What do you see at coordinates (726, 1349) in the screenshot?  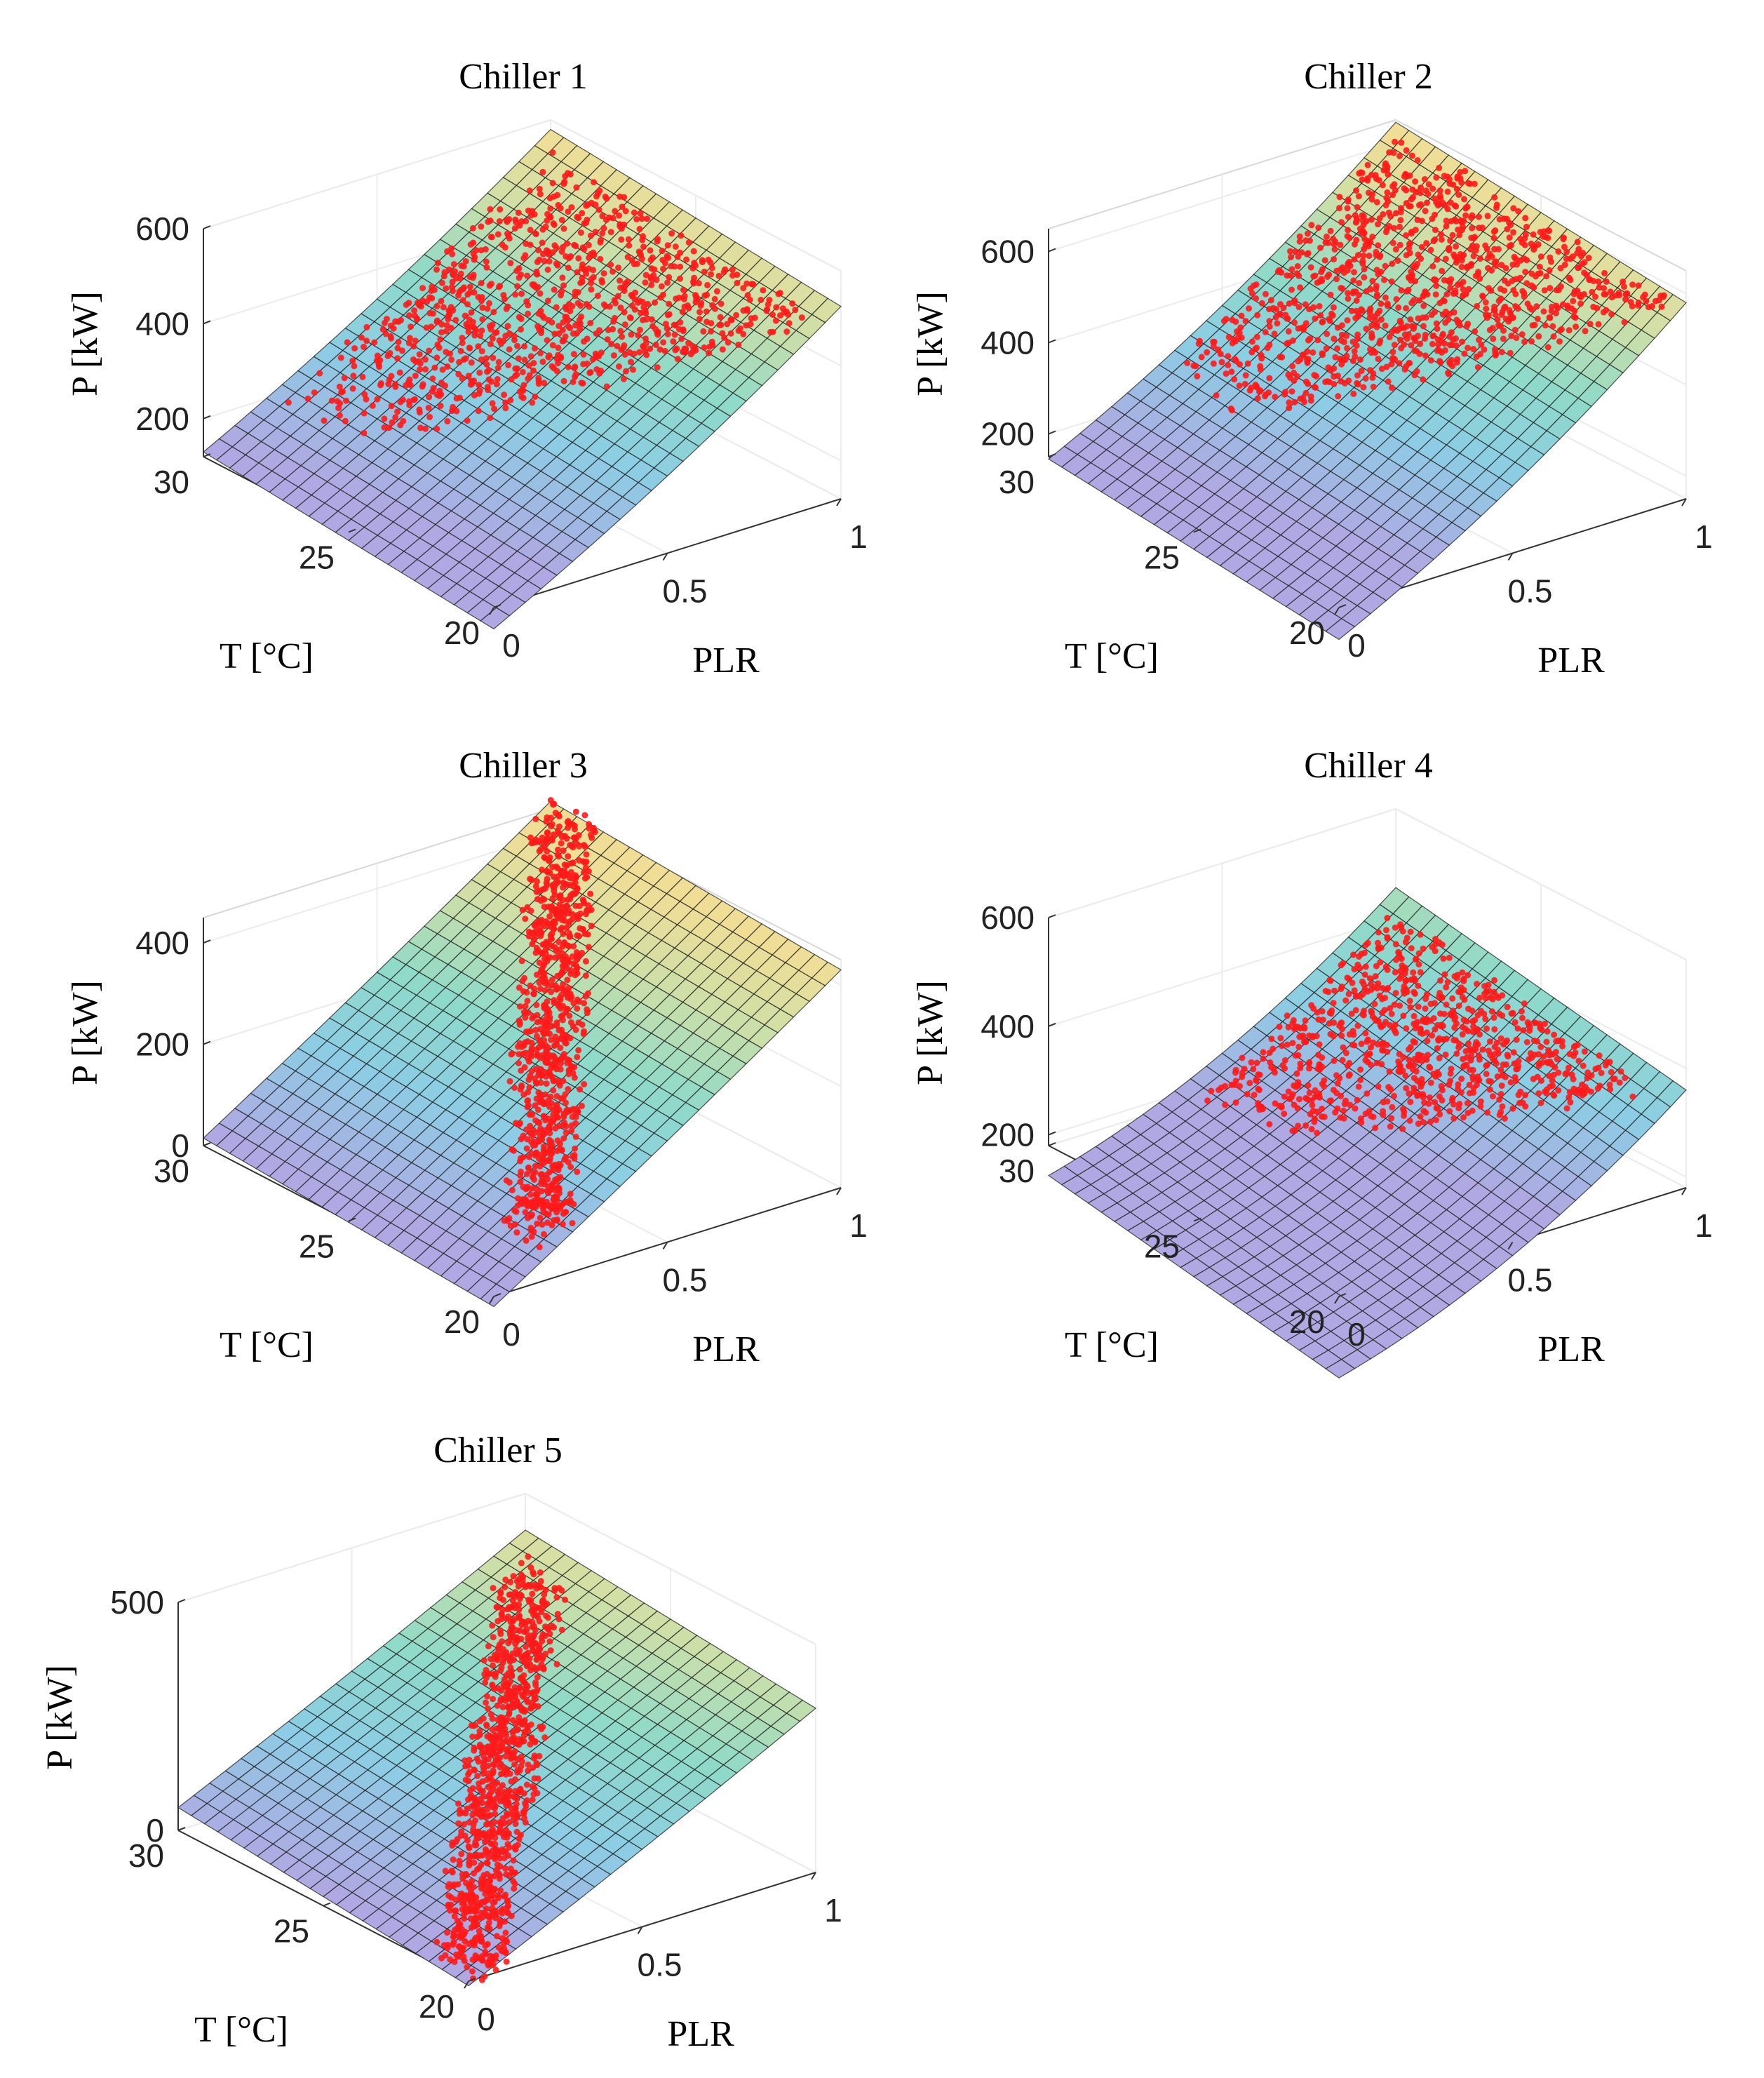 I see `chiller-3-x-label: PLR` at bounding box center [726, 1349].